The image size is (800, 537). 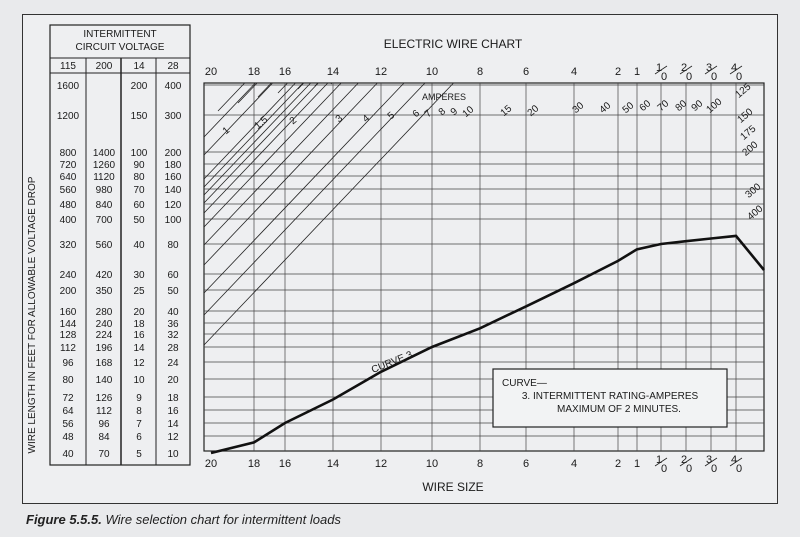 I want to click on wire-size-top: 3, so click(x=709, y=68).